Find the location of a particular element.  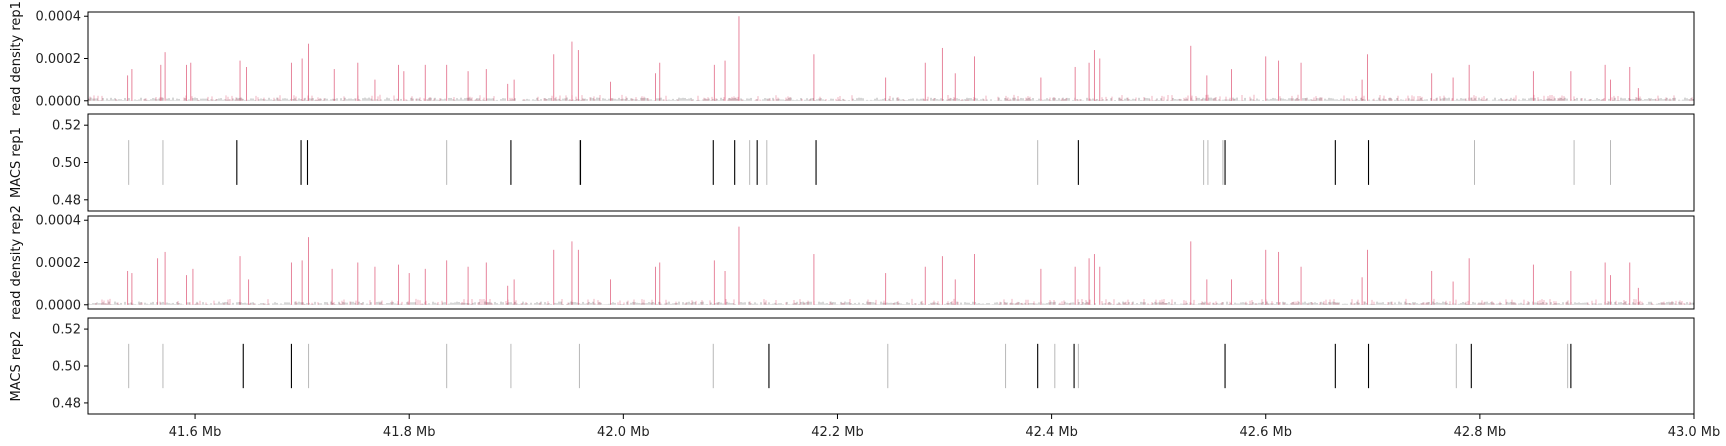

x-tick-label-8: 43.0 Mb is located at coordinates (1694, 432).